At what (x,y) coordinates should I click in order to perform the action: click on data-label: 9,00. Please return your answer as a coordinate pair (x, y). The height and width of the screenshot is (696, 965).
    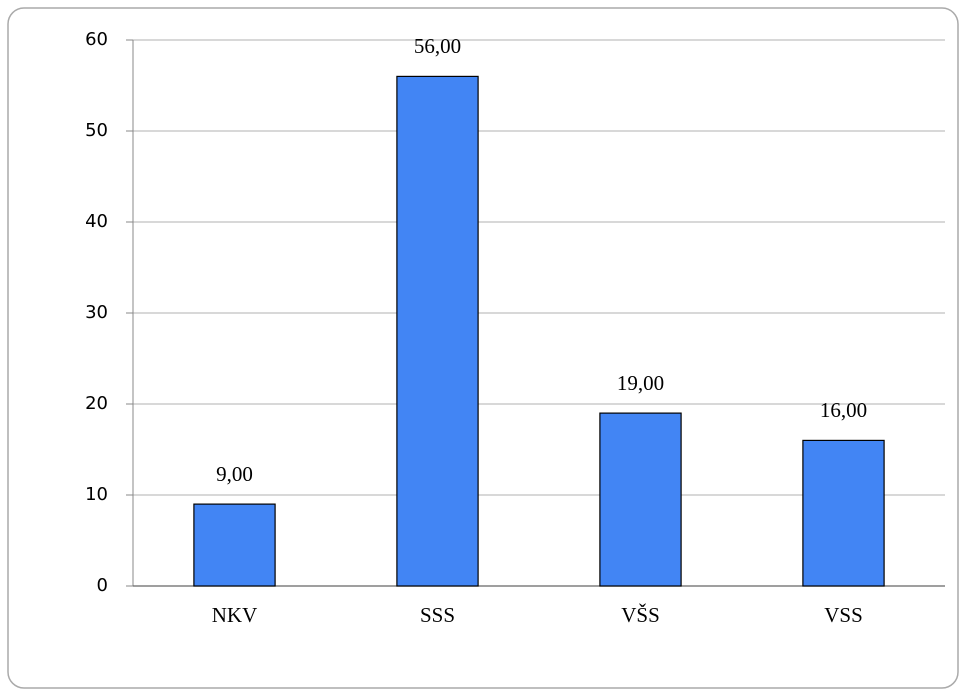
    Looking at the image, I should click on (234, 474).